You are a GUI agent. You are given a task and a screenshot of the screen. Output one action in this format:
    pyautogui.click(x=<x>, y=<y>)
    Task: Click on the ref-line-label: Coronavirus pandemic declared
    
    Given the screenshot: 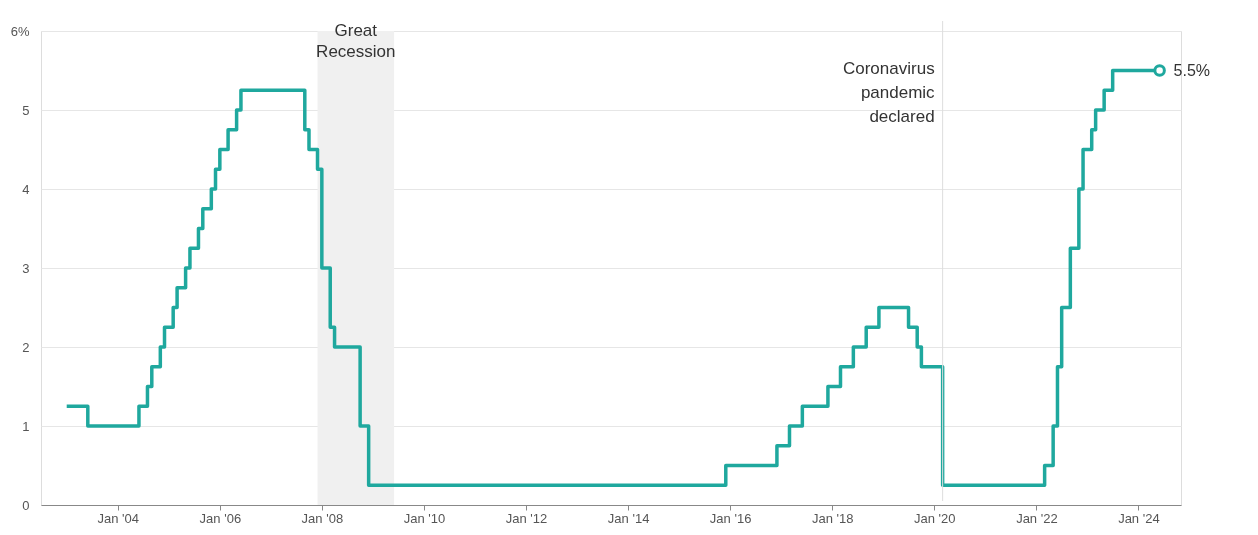 What is the action you would take?
    pyautogui.click(x=889, y=92)
    